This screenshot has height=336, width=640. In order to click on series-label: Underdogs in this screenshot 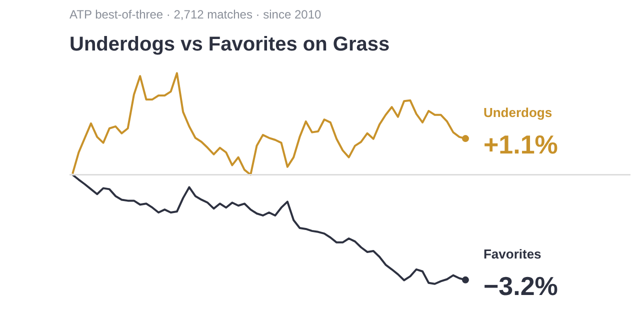, I will do `click(517, 112)`.